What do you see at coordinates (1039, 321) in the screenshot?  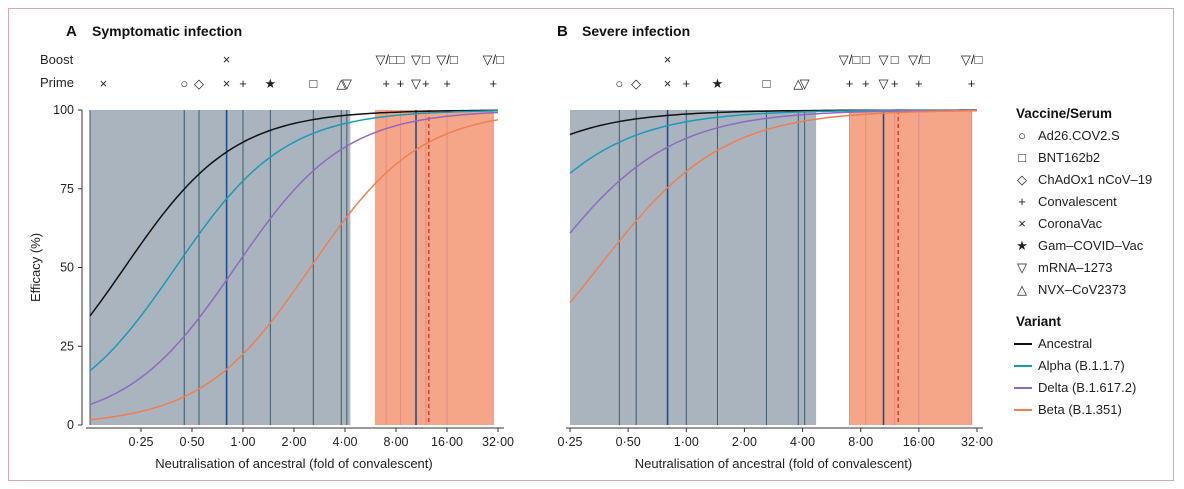 I see `legend-variant-title: Variant` at bounding box center [1039, 321].